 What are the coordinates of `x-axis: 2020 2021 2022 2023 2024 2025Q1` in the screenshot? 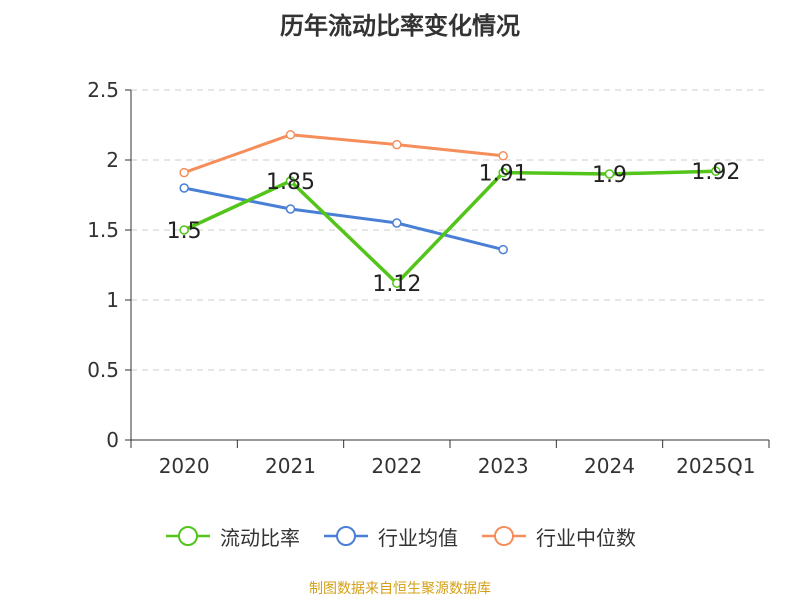 It's located at (450, 458).